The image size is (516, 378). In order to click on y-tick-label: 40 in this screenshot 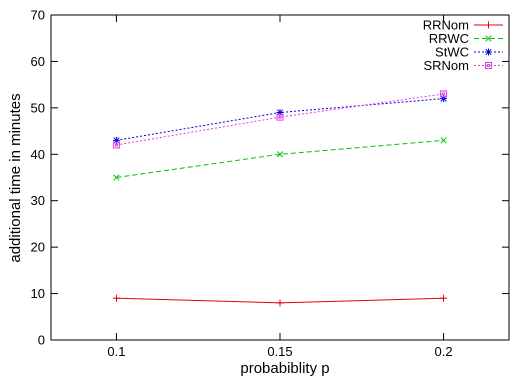, I will do `click(38, 154)`.